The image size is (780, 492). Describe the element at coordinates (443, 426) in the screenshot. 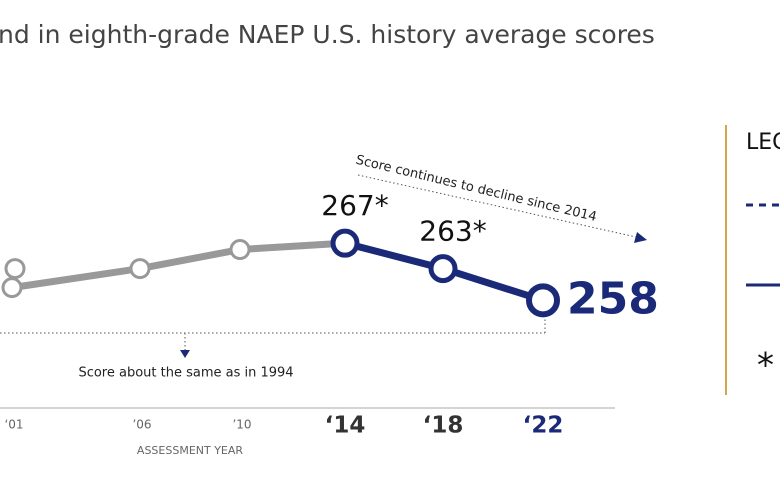

I see `x-tick-label: ‘18` at that location.